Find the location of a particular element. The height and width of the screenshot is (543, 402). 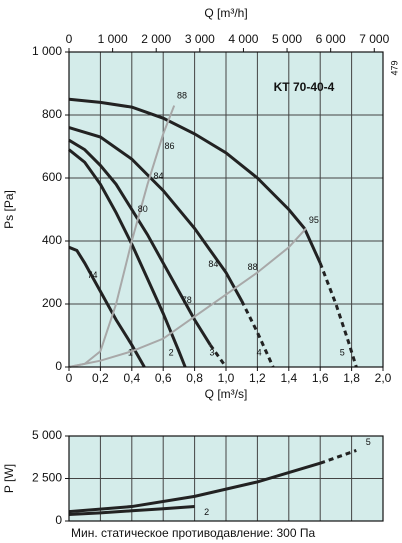

x2-tick-label: 3 000 is located at coordinates (200, 39).